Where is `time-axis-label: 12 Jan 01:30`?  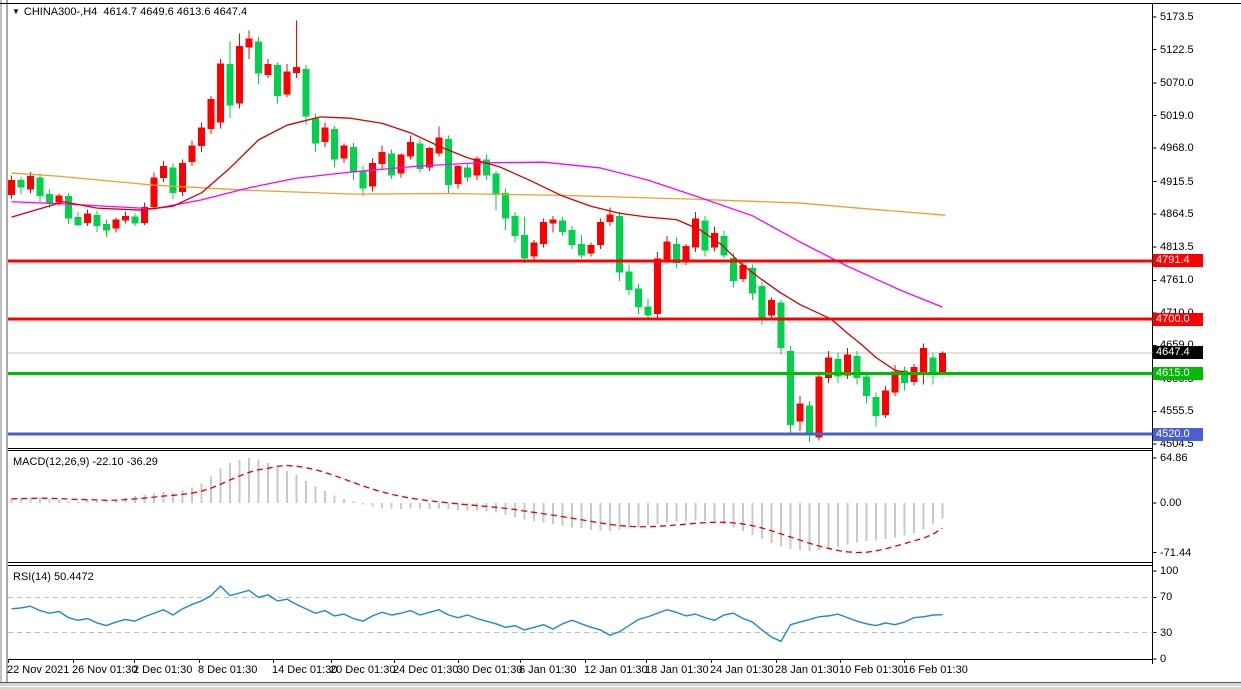
time-axis-label: 12 Jan 01:30 is located at coordinates (616, 670).